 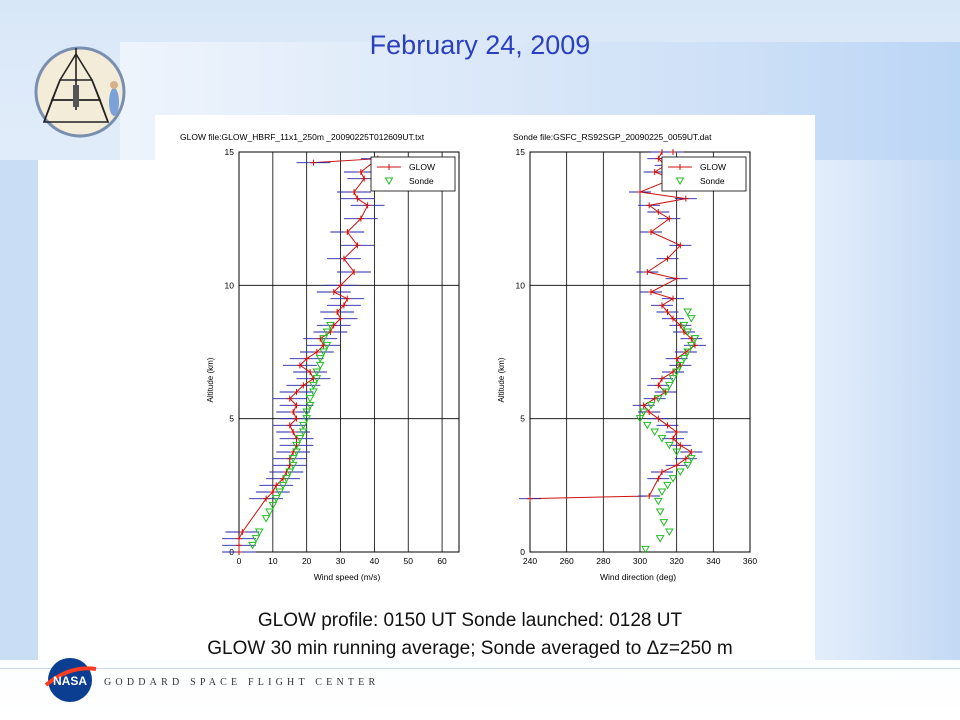 What do you see at coordinates (480, 668) in the screenshot?
I see `footer-divider` at bounding box center [480, 668].